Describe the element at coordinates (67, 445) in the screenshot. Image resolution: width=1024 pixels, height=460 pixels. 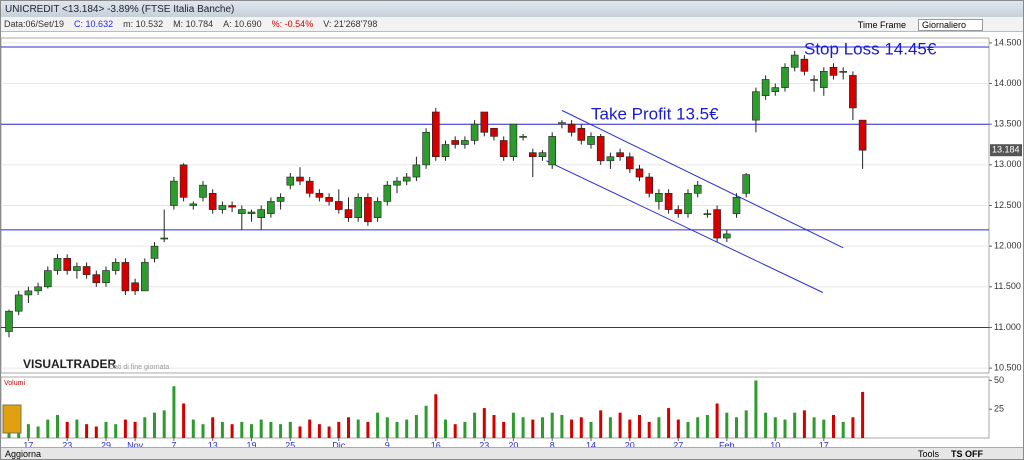
I see `x-tick-label: 23` at that location.